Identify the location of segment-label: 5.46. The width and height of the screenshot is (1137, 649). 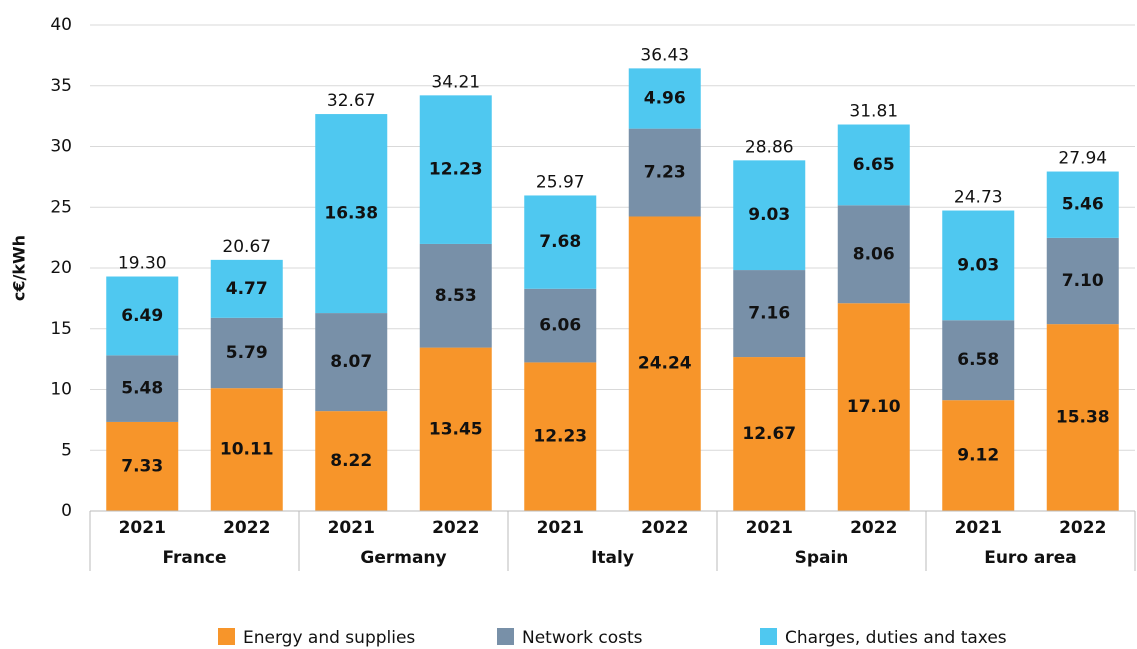
(1083, 205).